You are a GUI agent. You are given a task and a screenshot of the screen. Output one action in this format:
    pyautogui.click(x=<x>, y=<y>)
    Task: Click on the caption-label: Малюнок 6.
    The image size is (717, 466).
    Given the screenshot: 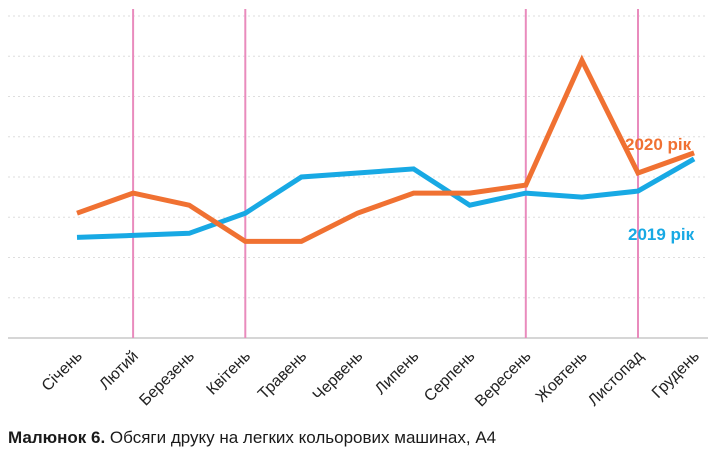 What is the action you would take?
    pyautogui.click(x=57, y=437)
    